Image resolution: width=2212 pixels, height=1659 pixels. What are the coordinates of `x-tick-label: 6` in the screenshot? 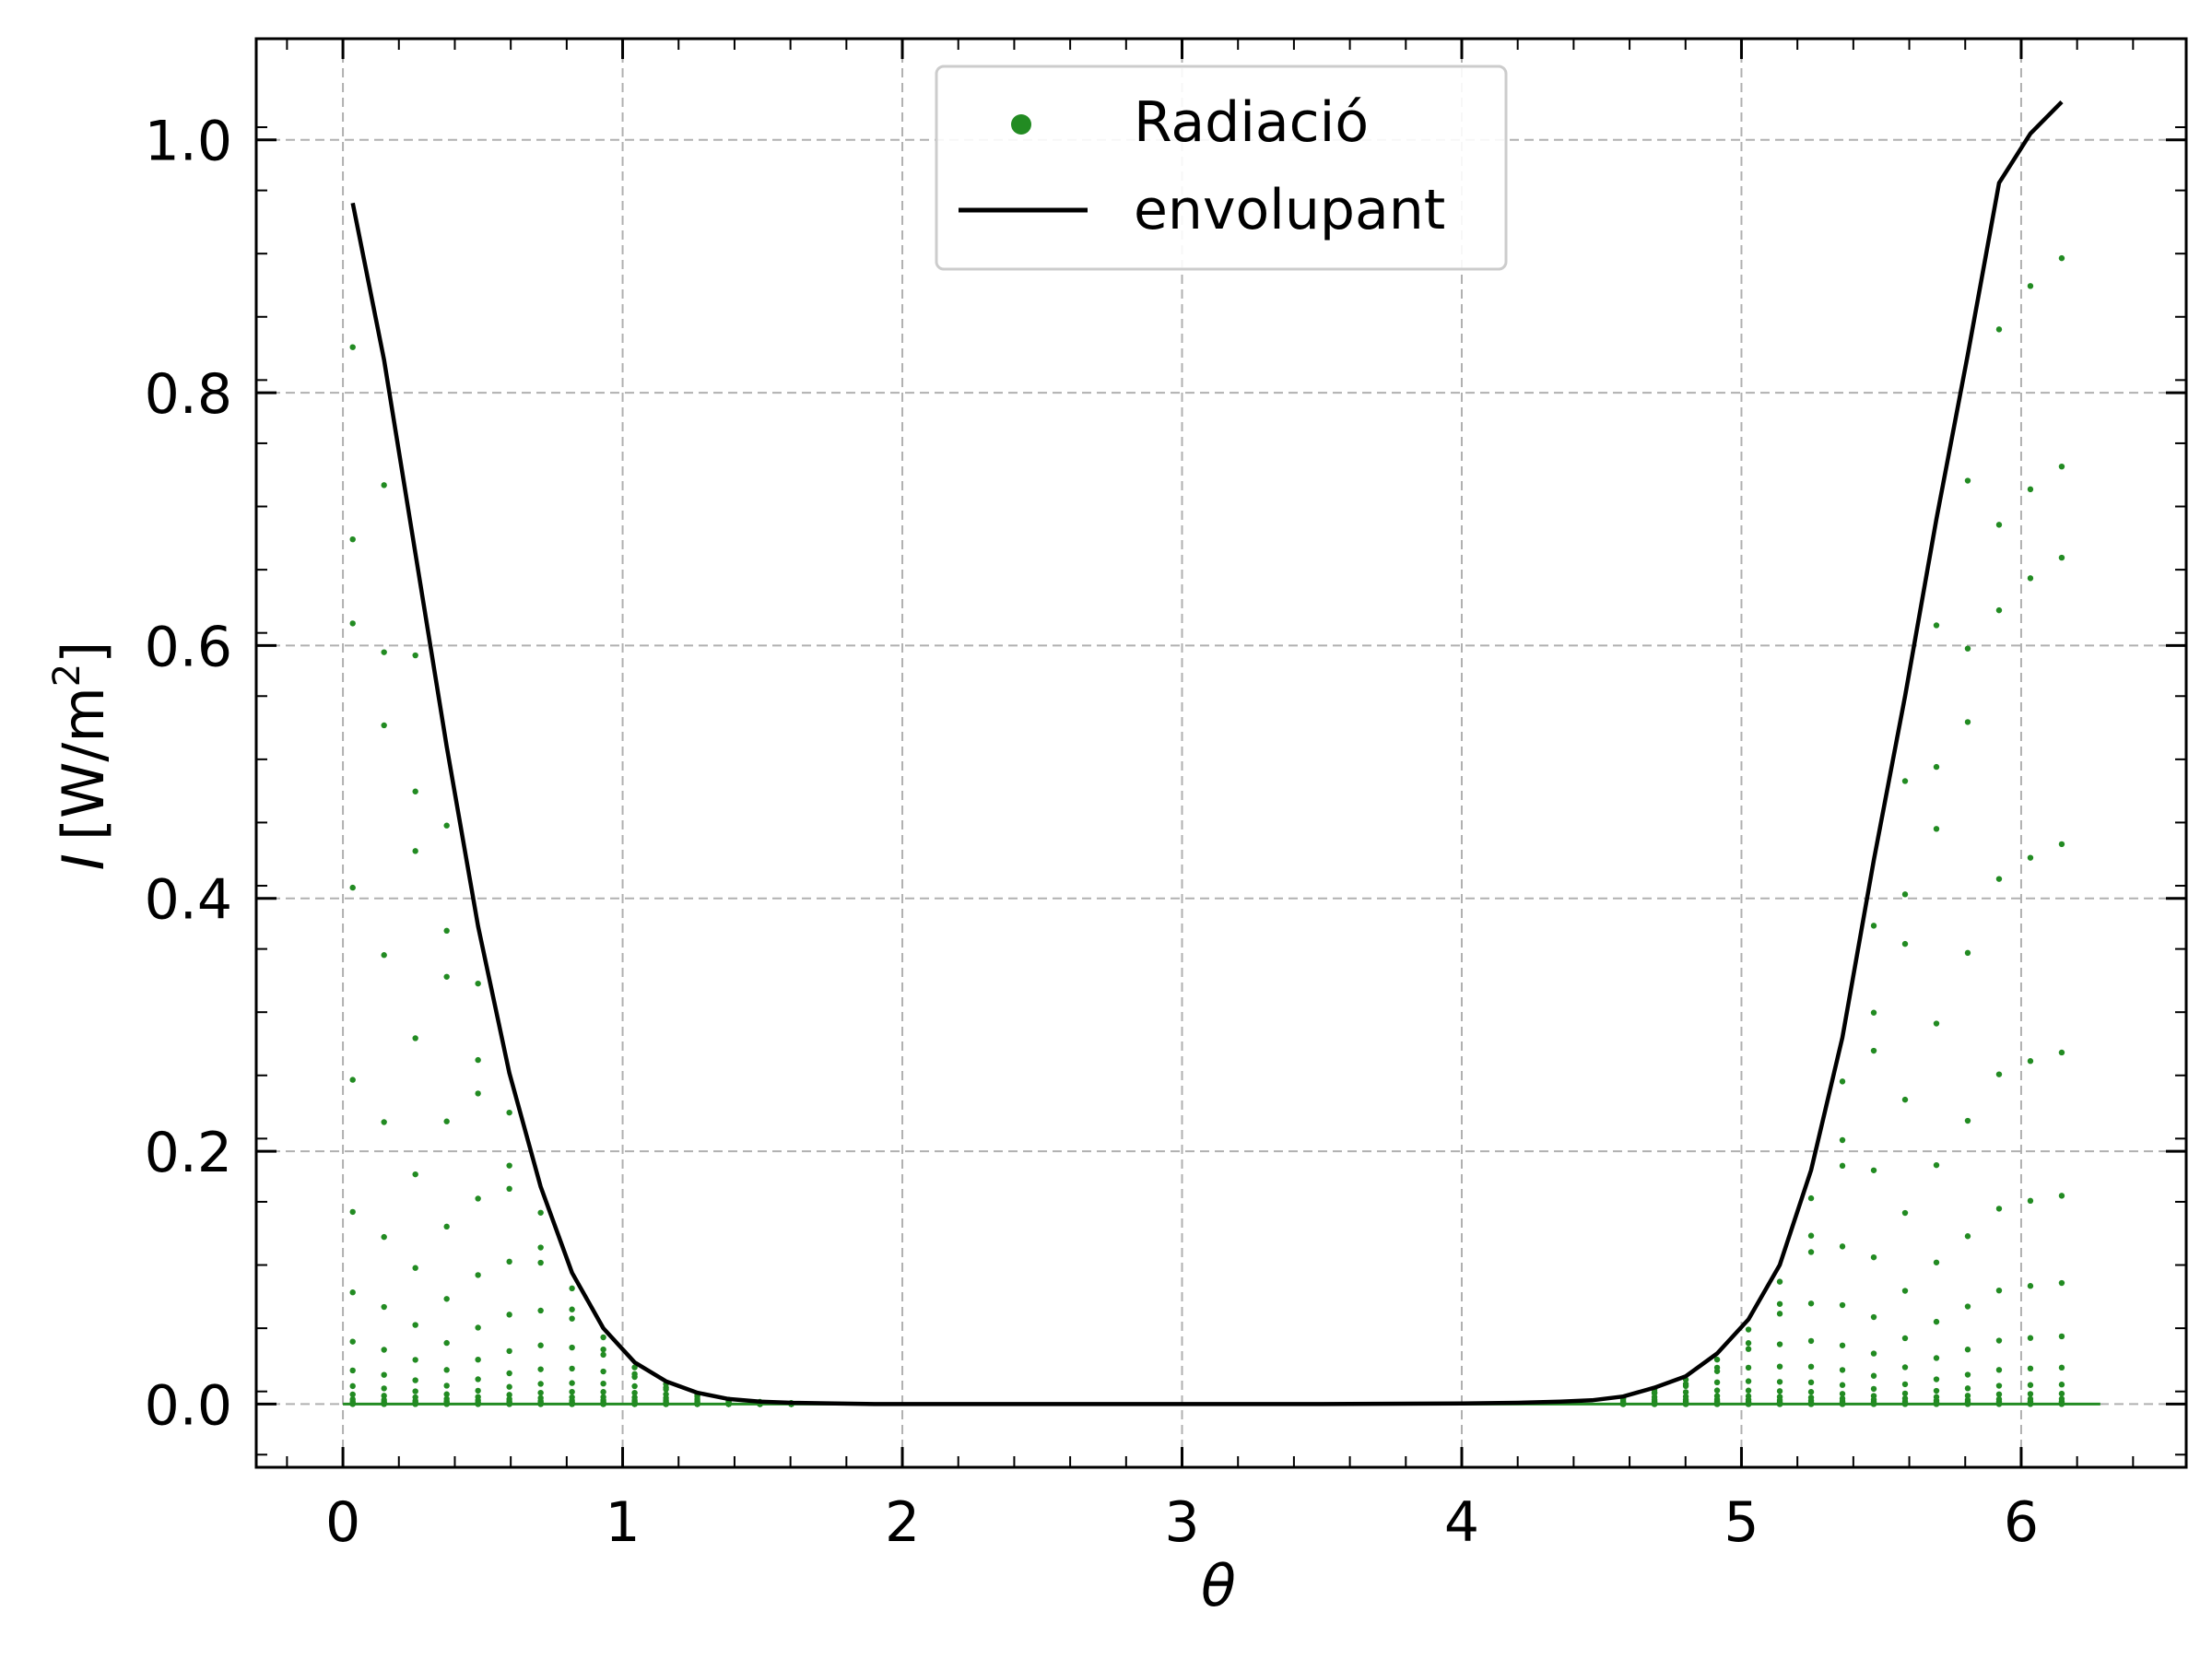 It's located at (2021, 1522).